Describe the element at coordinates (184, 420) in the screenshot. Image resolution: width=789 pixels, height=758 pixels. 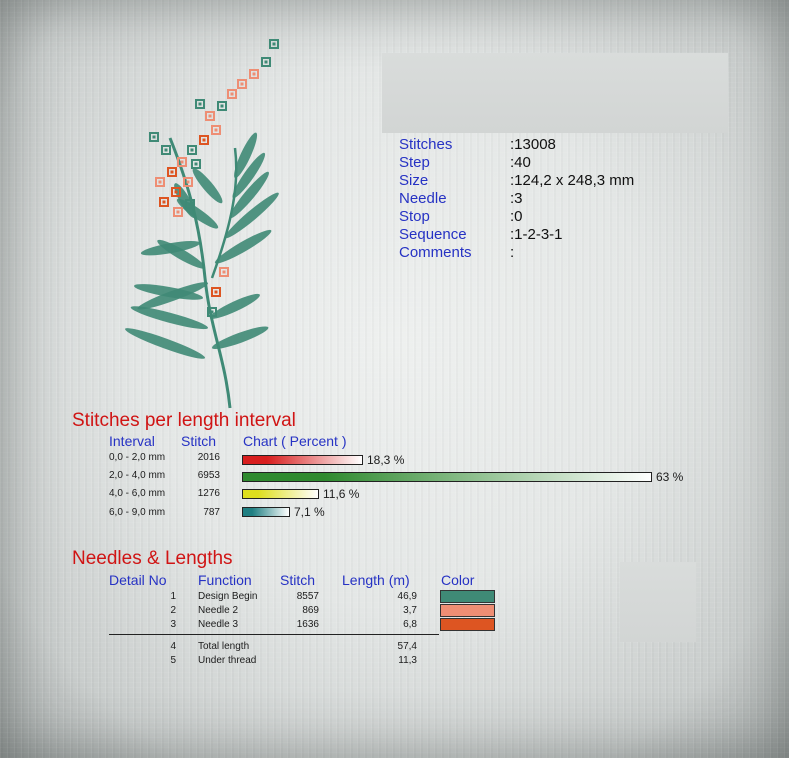
I see `intervals-title: Stitches per length interval` at that location.